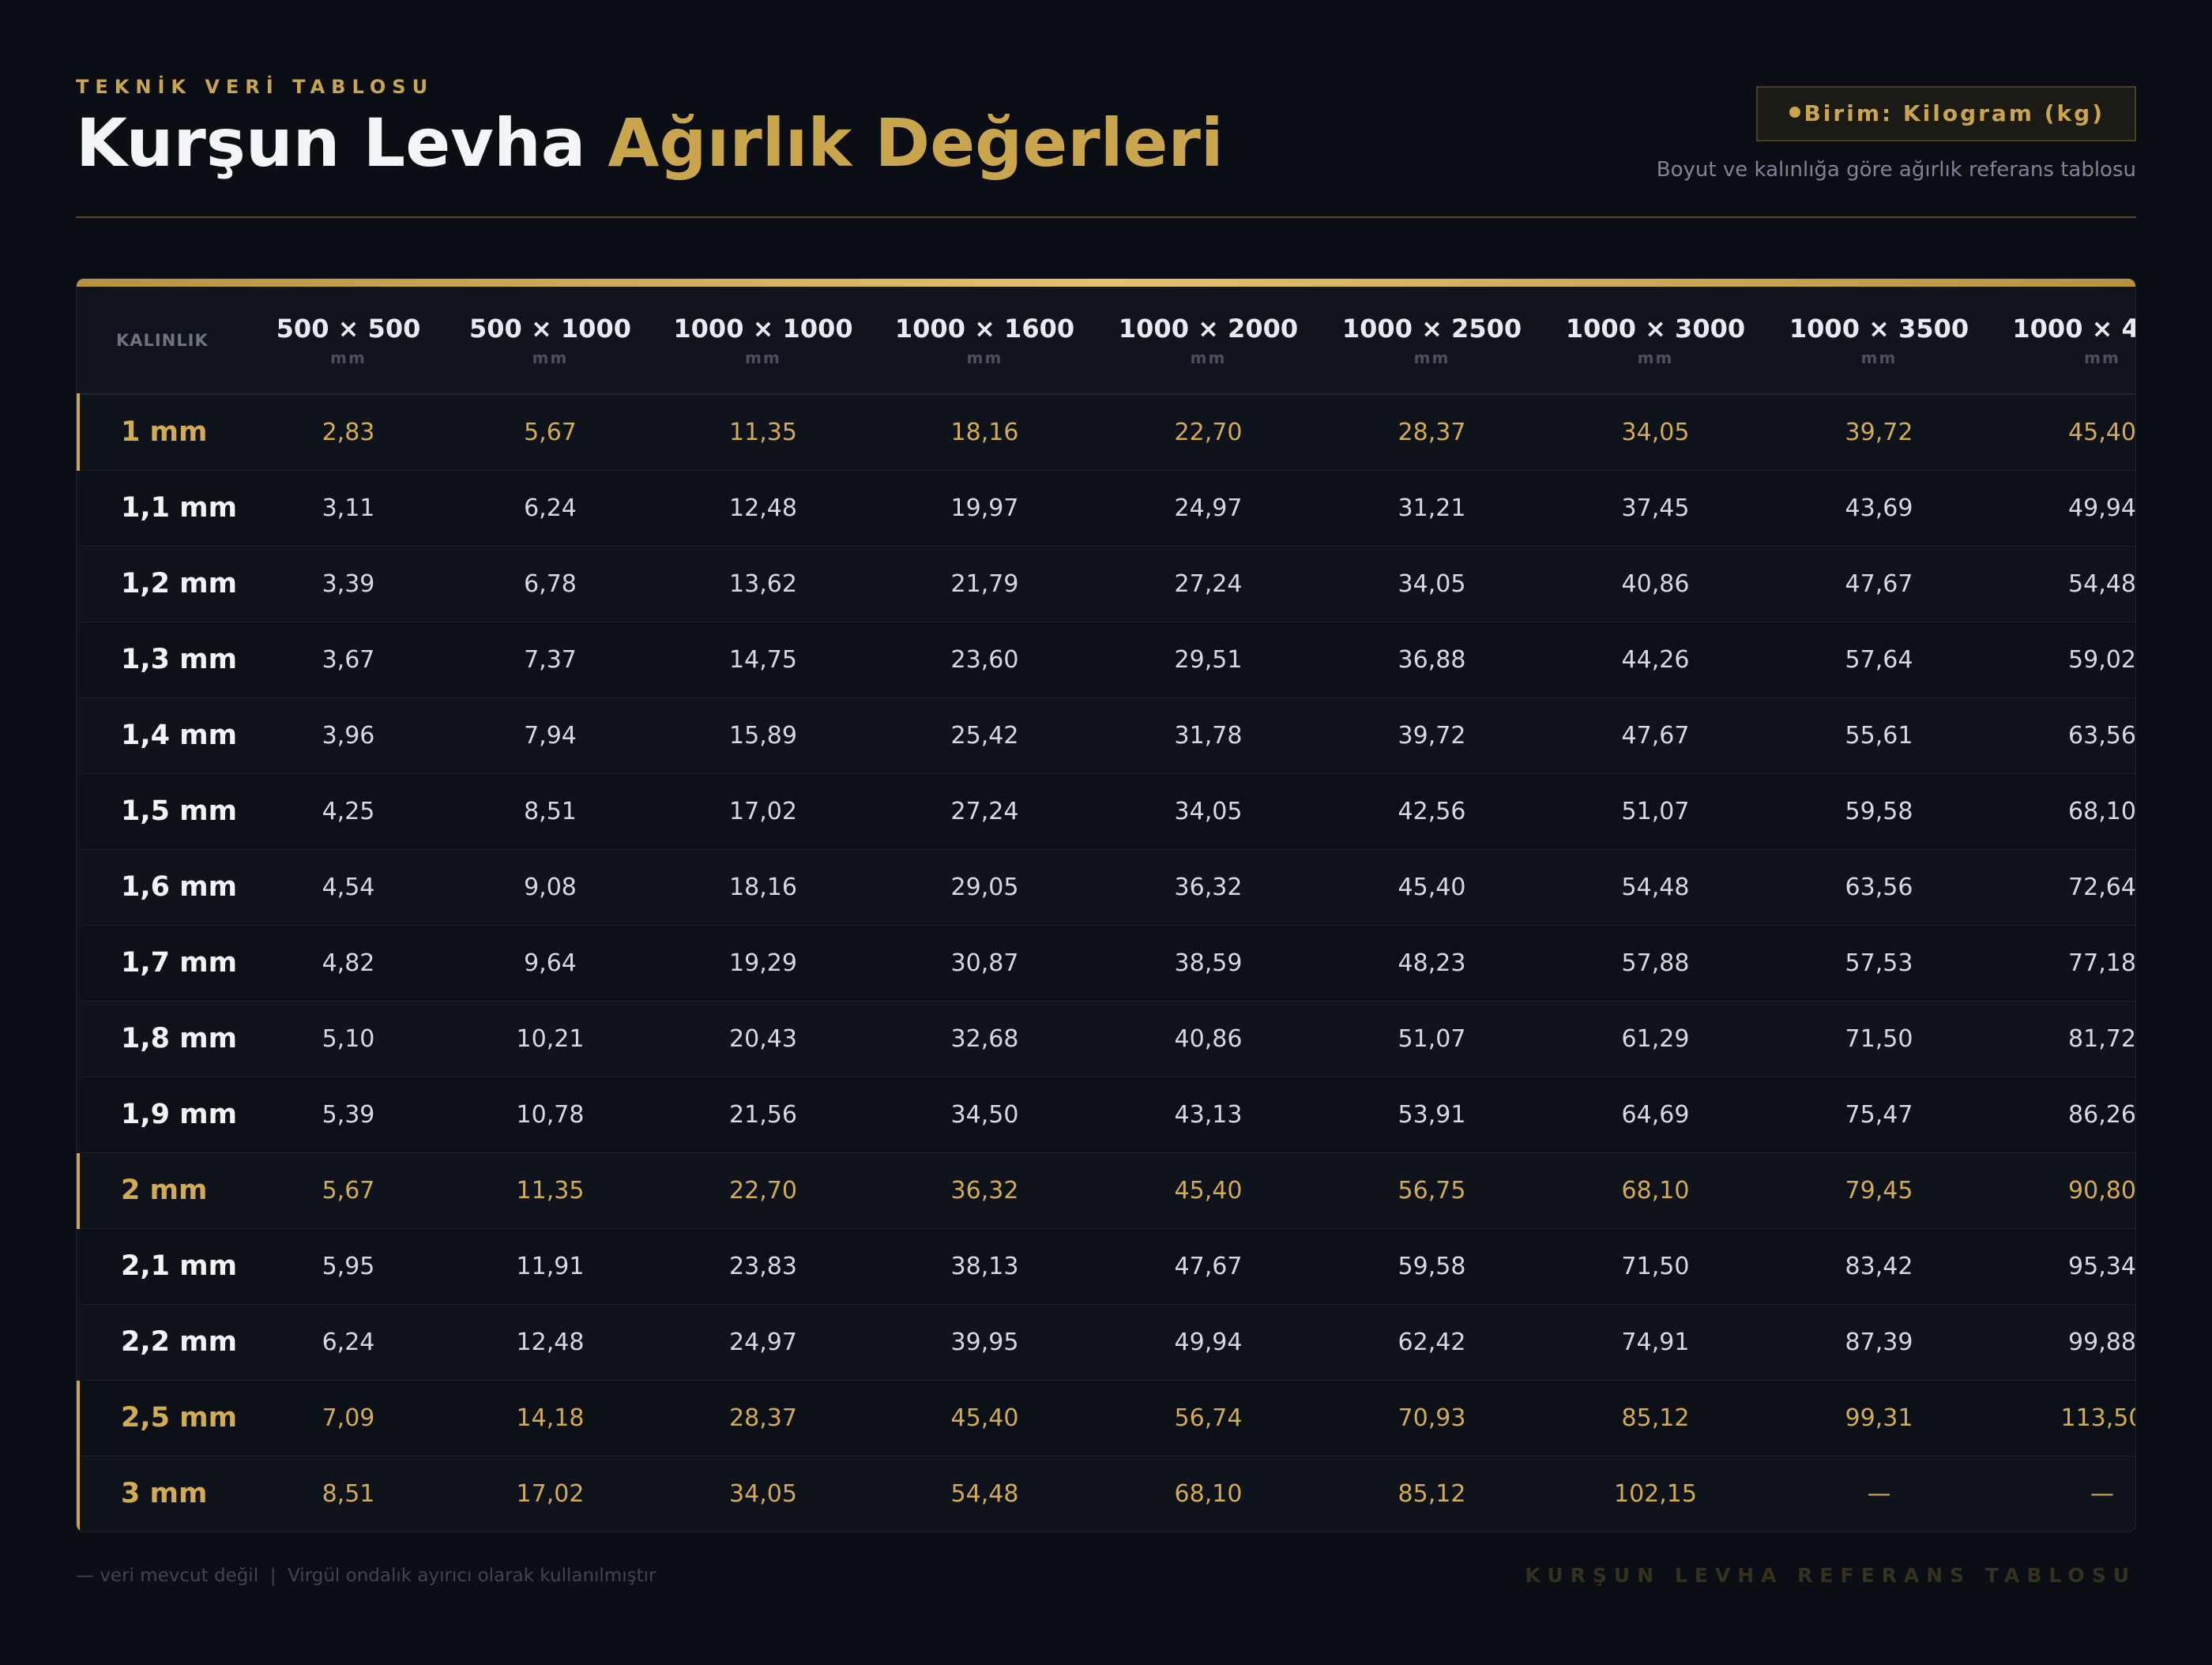  Describe the element at coordinates (1208, 328) in the screenshot. I see `column-label: 1000 × 2000` at that location.